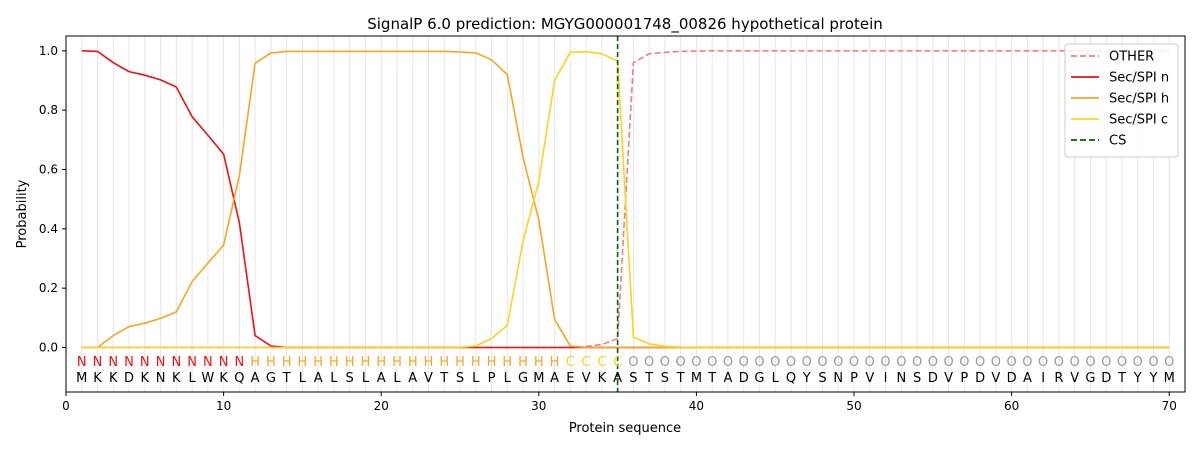 The width and height of the screenshot is (1200, 450). I want to click on legend-label: OTHER, so click(1131, 57).